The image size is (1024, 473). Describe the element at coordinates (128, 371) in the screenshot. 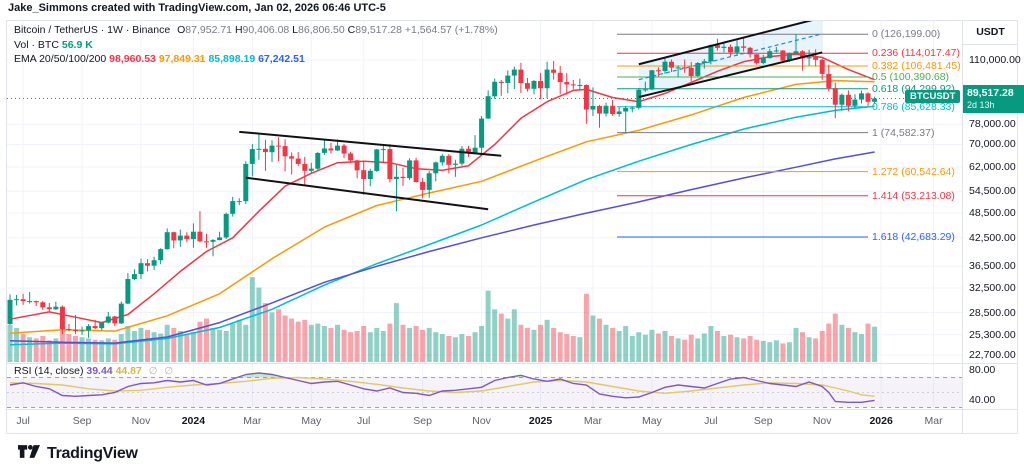

I see `rsi-ma-value: 44.87` at that location.